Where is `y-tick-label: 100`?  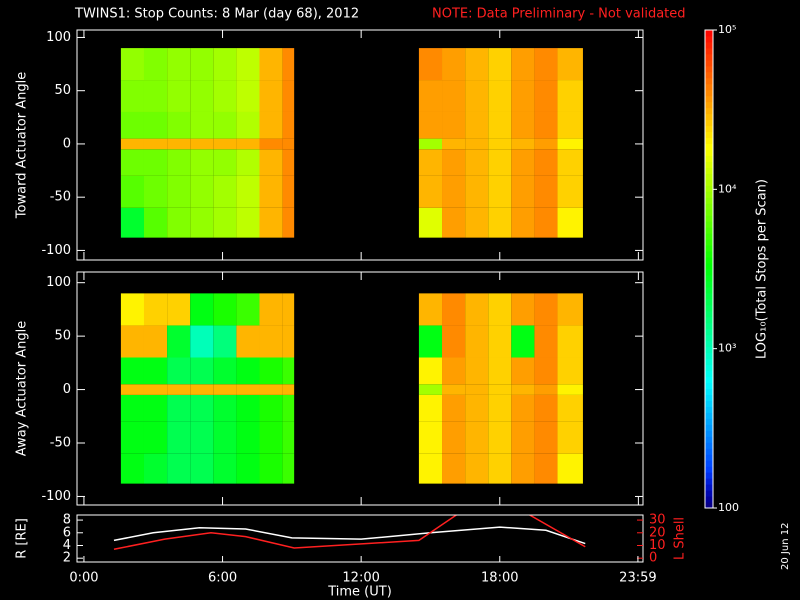 y-tick-label: 100 is located at coordinates (58, 282).